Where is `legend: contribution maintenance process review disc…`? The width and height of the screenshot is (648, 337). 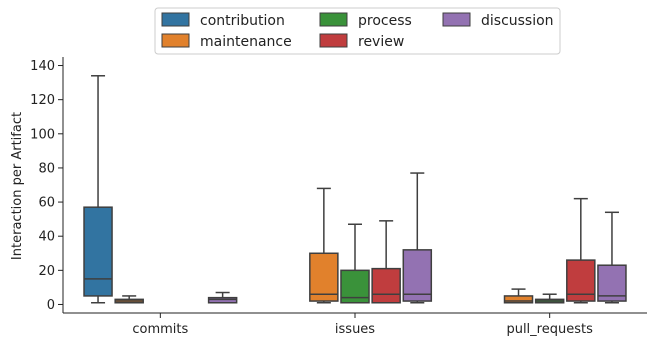 legend: contribution maintenance process review disc… is located at coordinates (357, 31).